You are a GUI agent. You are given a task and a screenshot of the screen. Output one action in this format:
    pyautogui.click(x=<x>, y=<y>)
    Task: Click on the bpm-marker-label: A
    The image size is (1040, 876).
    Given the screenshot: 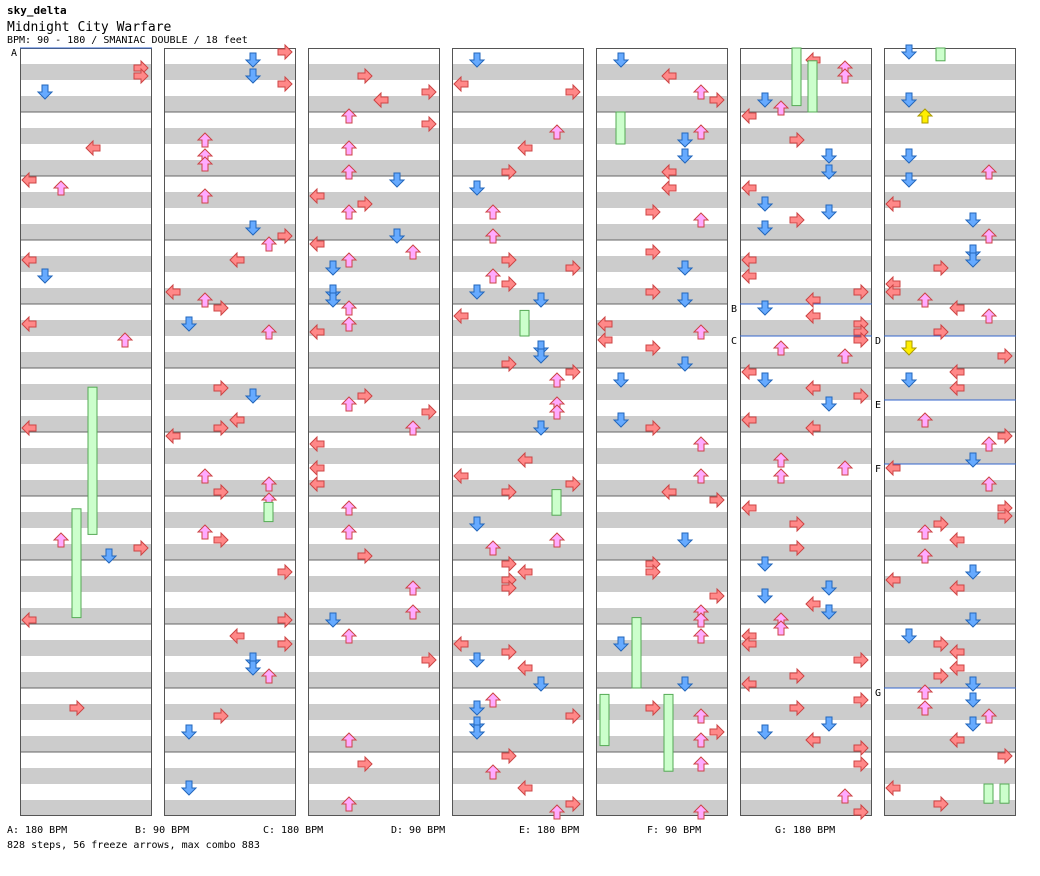 What is the action you would take?
    pyautogui.click(x=14, y=53)
    